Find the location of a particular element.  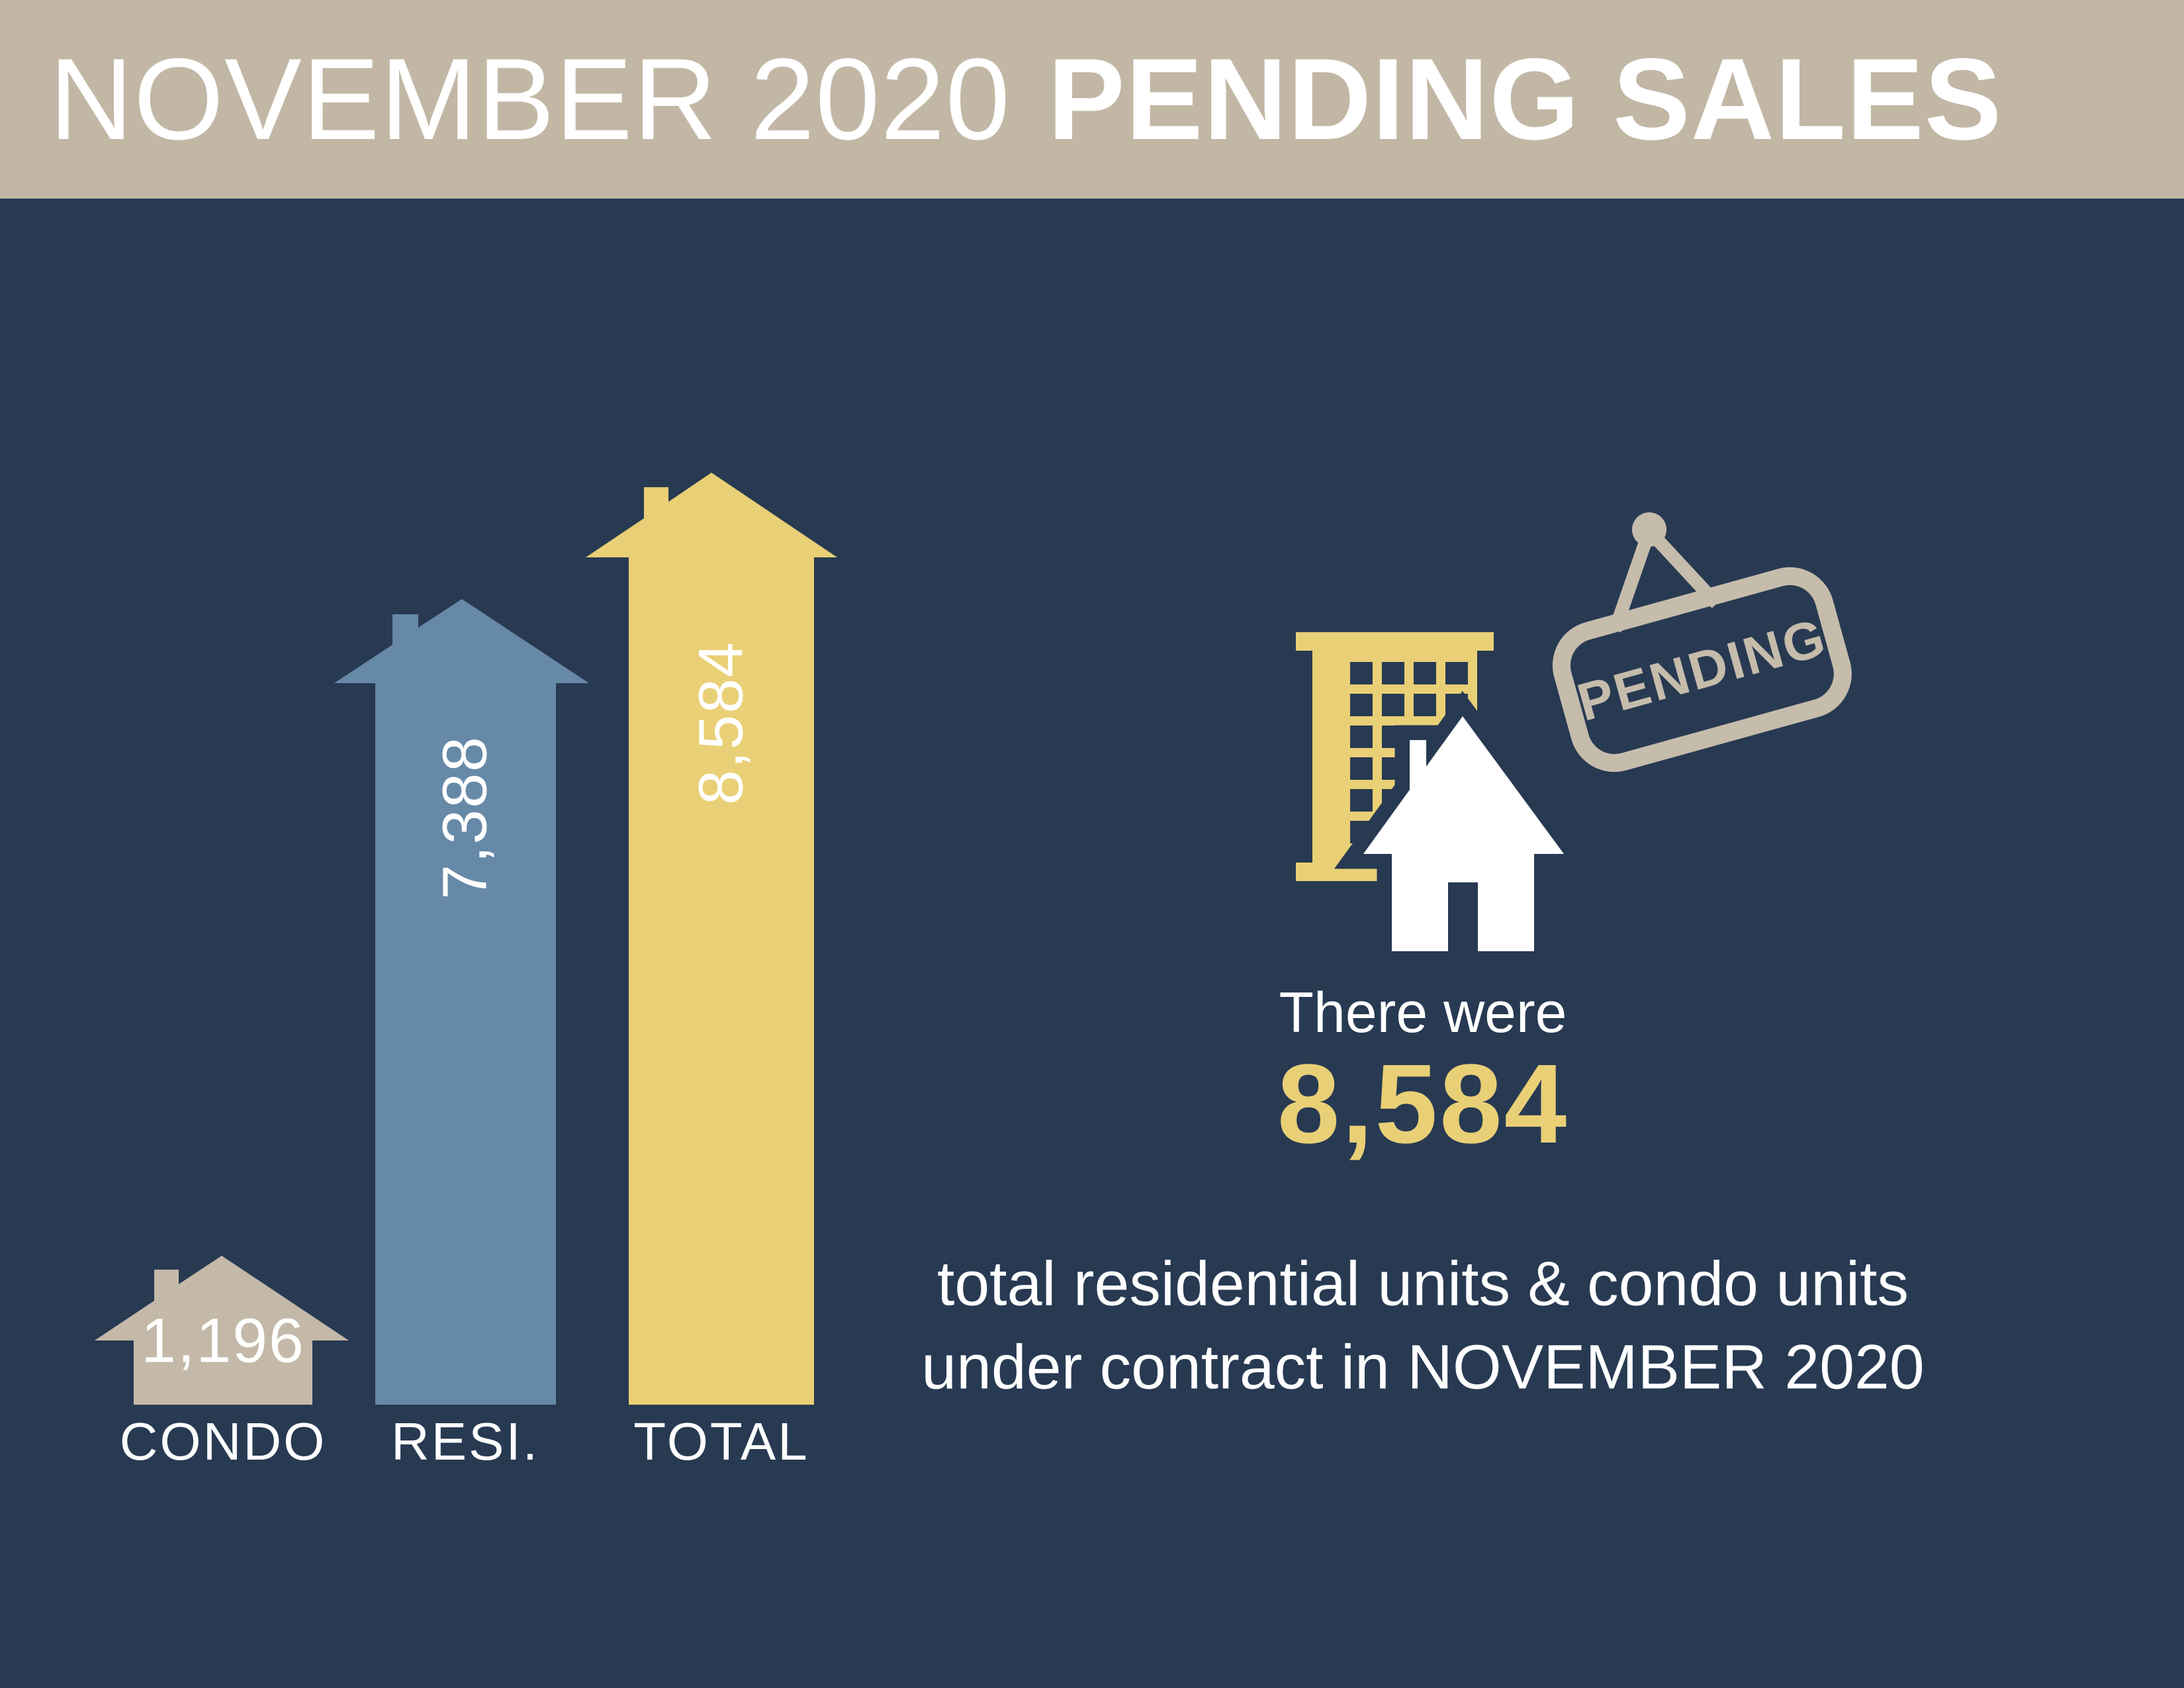

total-house-shape is located at coordinates (711, 939).